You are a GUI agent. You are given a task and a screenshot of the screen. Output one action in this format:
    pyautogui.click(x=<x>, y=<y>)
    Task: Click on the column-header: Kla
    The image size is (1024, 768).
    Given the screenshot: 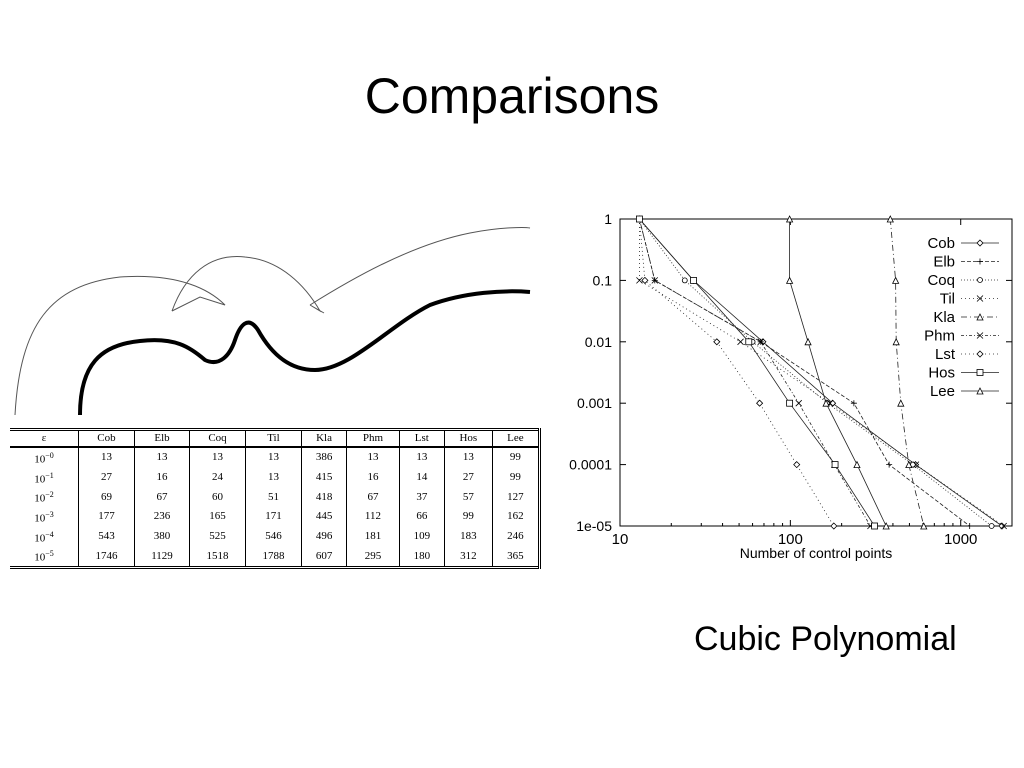 What is the action you would take?
    pyautogui.click(x=323, y=438)
    